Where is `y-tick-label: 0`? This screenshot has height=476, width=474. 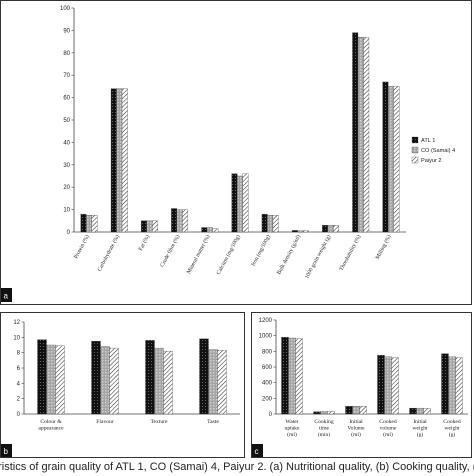
y-tick-label: 0 is located at coordinates (69, 233).